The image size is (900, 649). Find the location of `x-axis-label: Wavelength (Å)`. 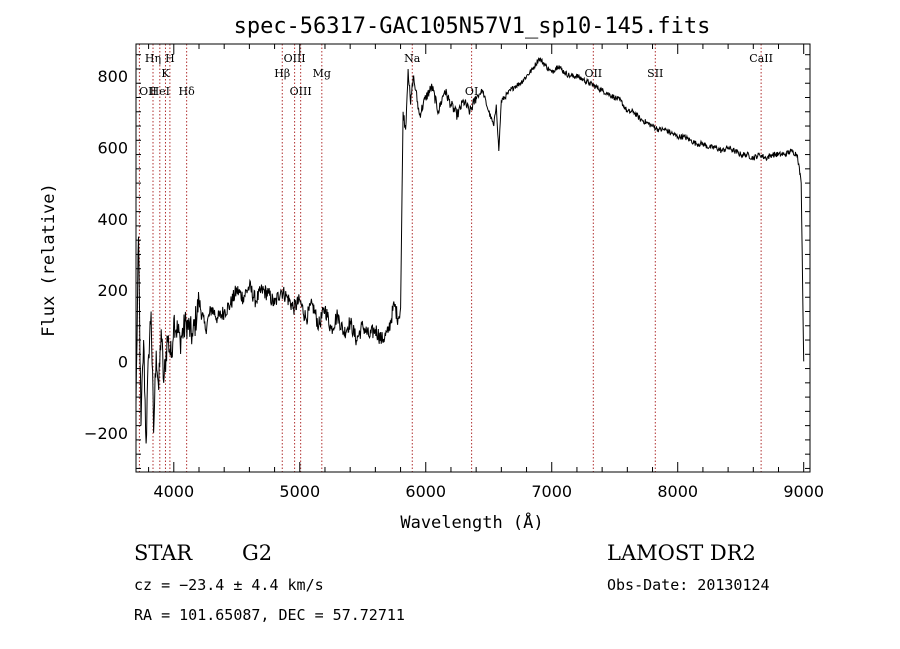

x-axis-label: Wavelength (Å) is located at coordinates (471, 522).